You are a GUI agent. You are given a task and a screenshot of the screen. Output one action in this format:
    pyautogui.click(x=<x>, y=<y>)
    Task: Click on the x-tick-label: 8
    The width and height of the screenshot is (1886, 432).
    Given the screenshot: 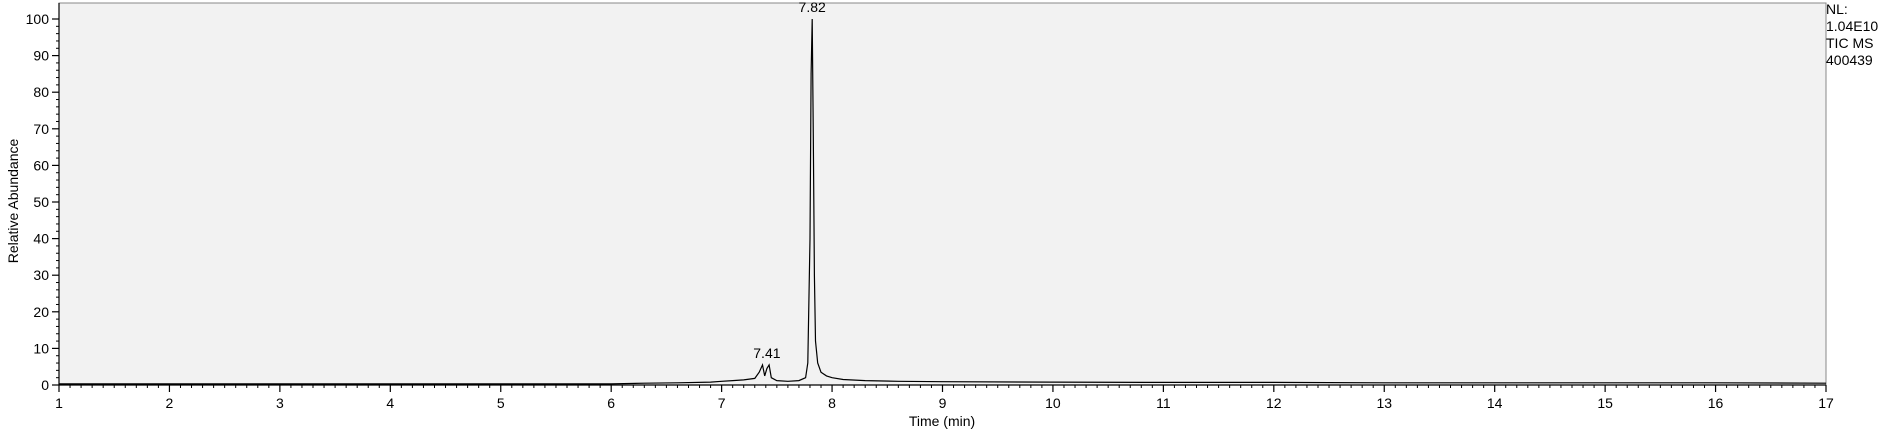 What is the action you would take?
    pyautogui.click(x=832, y=403)
    